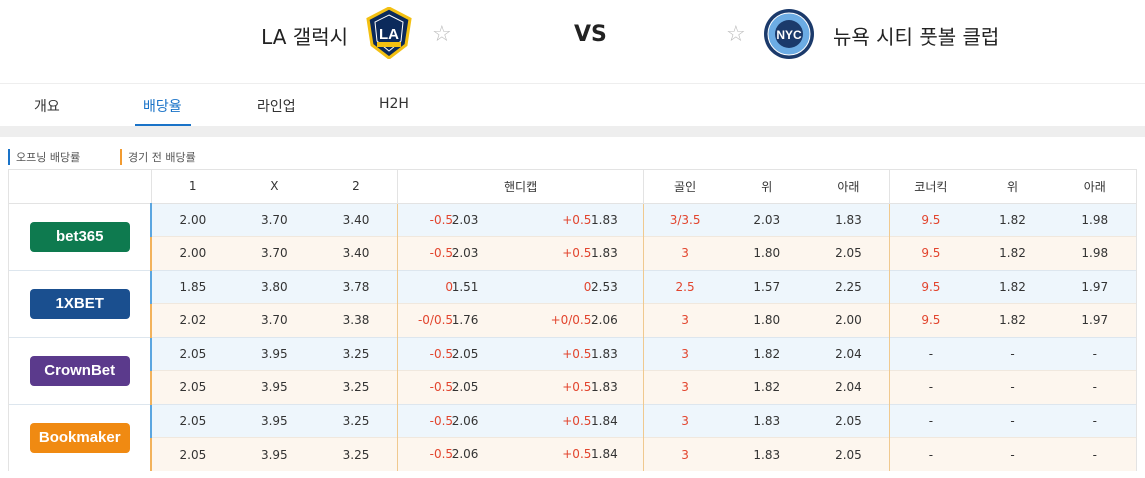 This screenshot has width=1145, height=478. I want to click on la-galaxy-logo-icon: LA, so click(389, 33).